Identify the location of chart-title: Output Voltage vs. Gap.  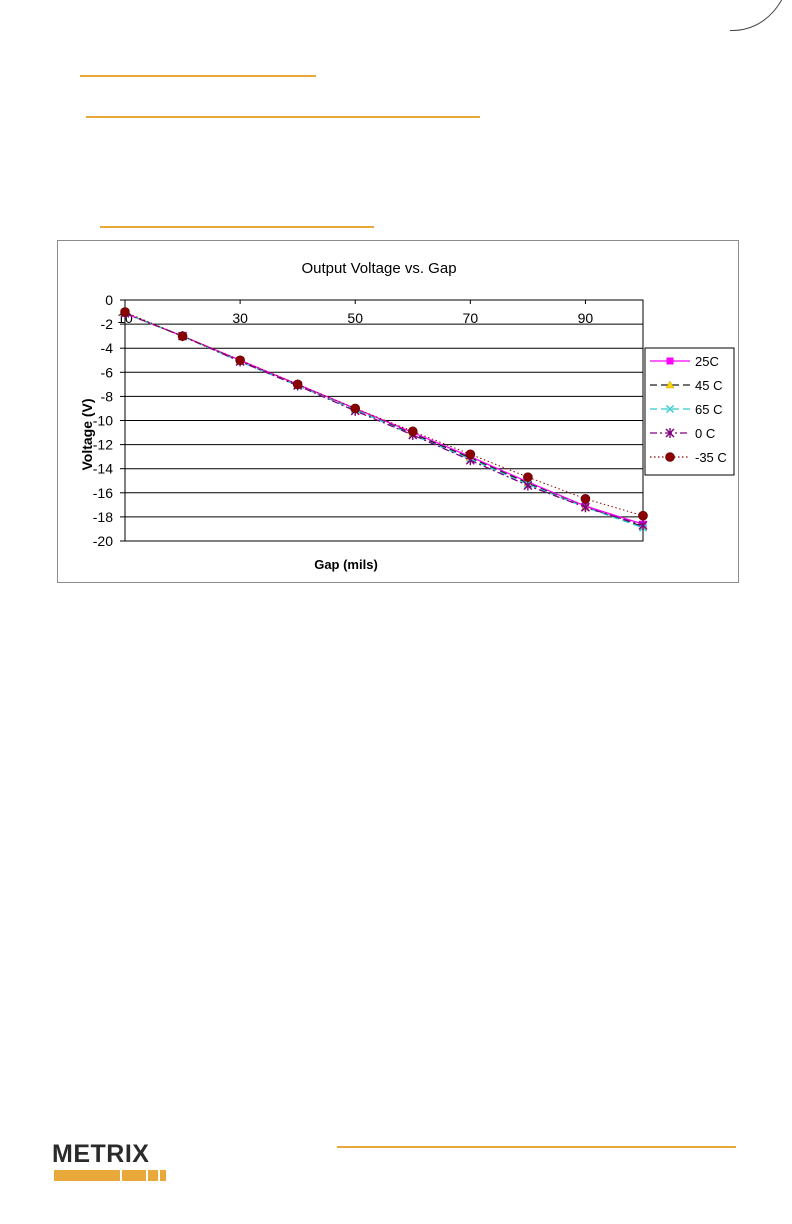
(378, 268).